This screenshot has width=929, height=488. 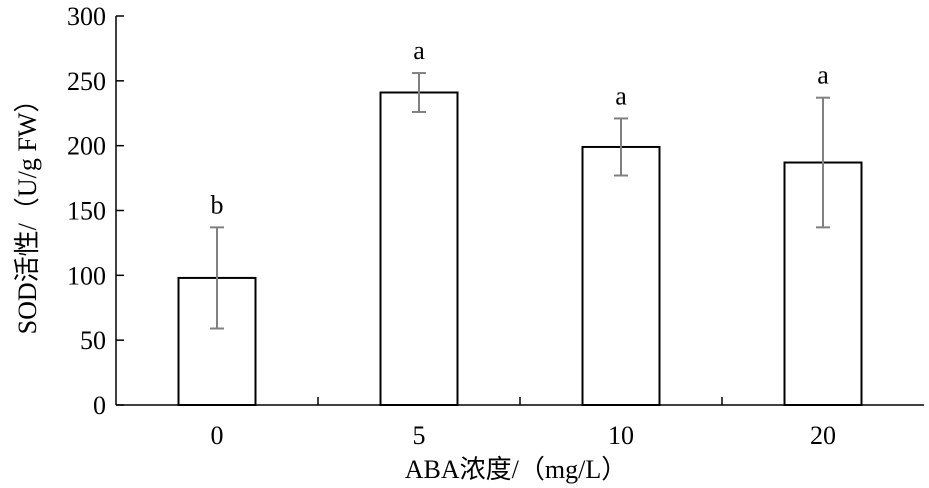 I want to click on significance-label: b, so click(x=217, y=204).